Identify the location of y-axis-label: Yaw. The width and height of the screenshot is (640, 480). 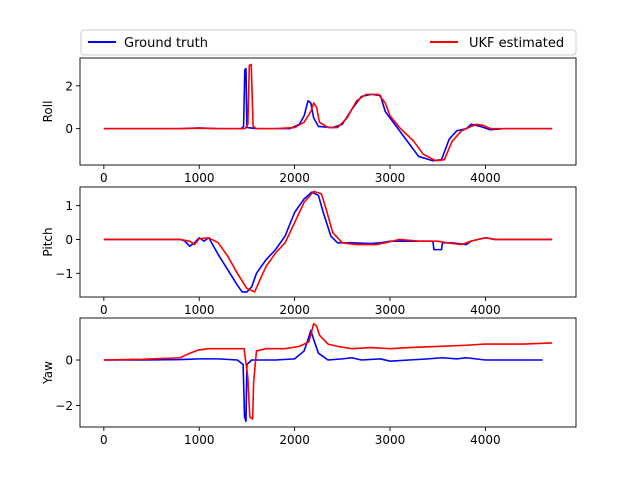
(48, 373).